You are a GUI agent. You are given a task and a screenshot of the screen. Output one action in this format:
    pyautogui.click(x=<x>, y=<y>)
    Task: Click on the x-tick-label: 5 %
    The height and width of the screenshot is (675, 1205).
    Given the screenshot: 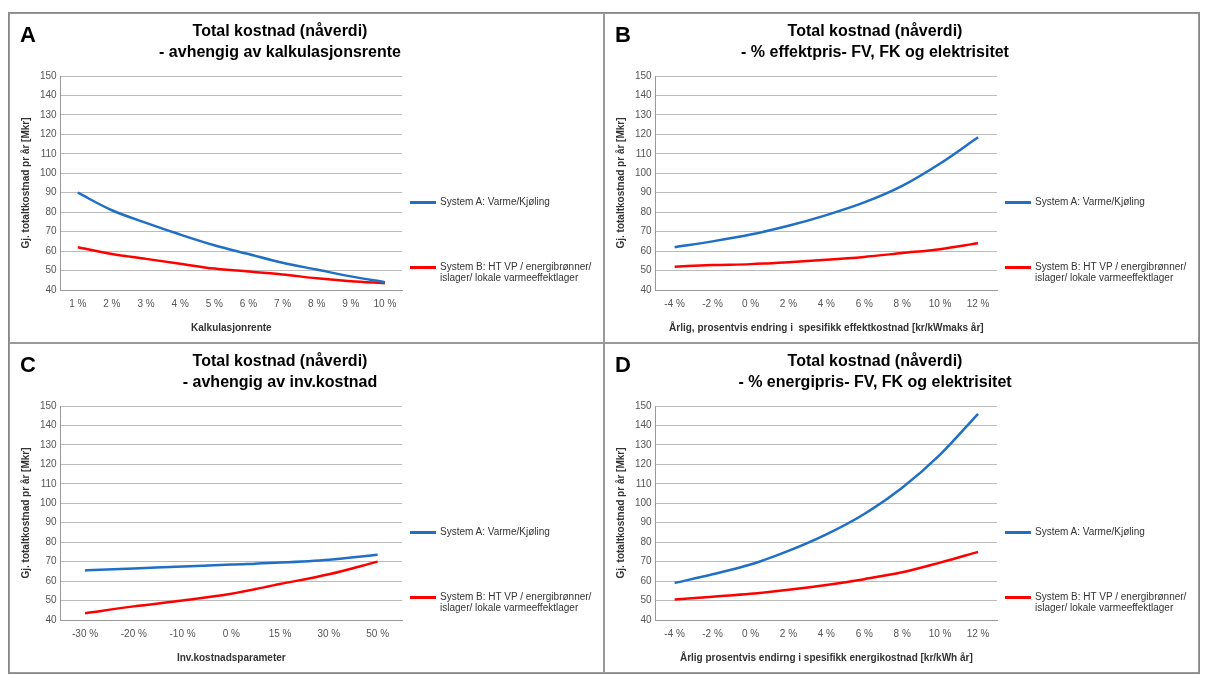 What is the action you would take?
    pyautogui.click(x=214, y=303)
    